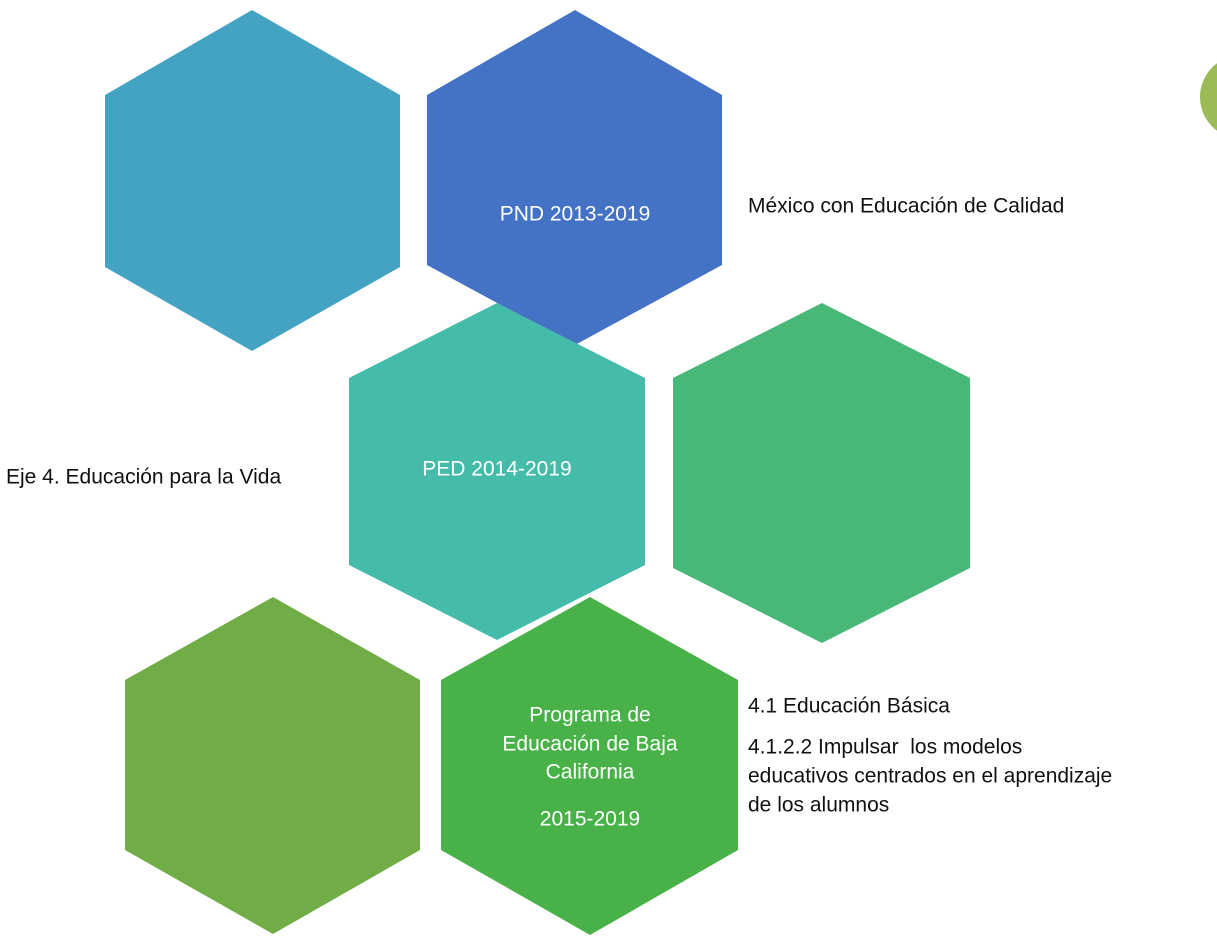  What do you see at coordinates (818, 805) in the screenshot?
I see `note: de los alumnos` at bounding box center [818, 805].